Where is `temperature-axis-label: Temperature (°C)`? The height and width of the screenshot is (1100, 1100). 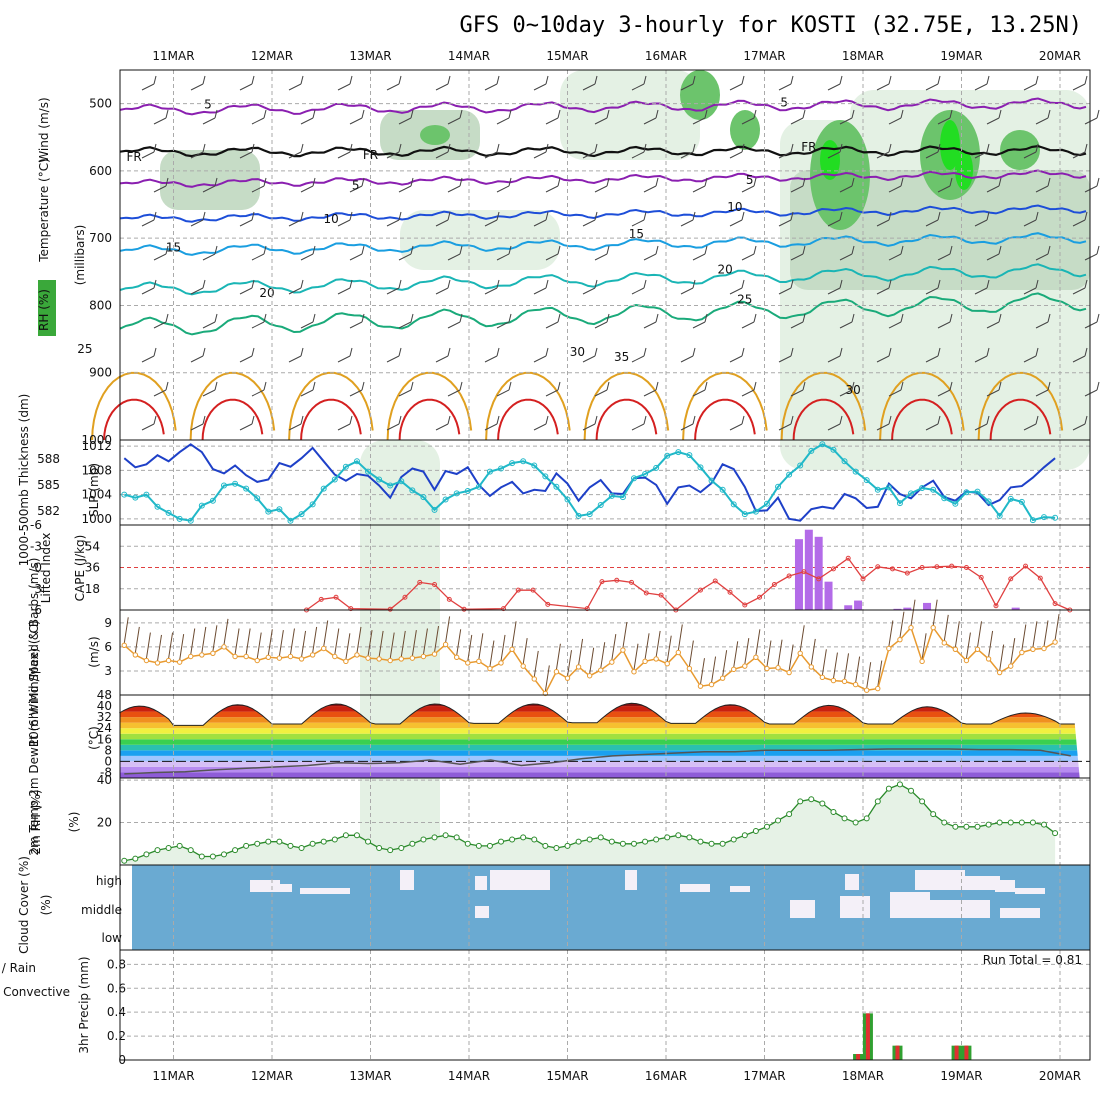 temperature-axis-label: Temperature (°C) is located at coordinates (44, 210).